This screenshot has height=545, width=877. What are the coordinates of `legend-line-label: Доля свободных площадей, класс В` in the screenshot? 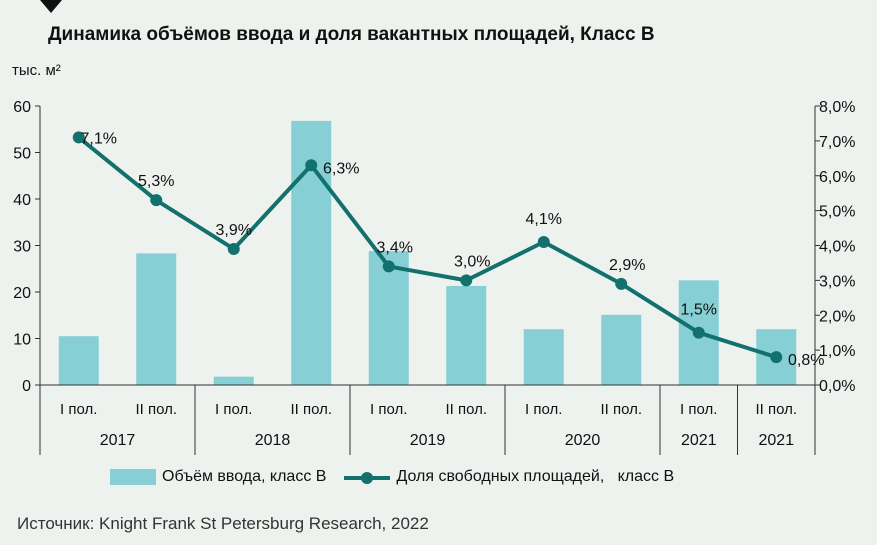 It's located at (535, 476).